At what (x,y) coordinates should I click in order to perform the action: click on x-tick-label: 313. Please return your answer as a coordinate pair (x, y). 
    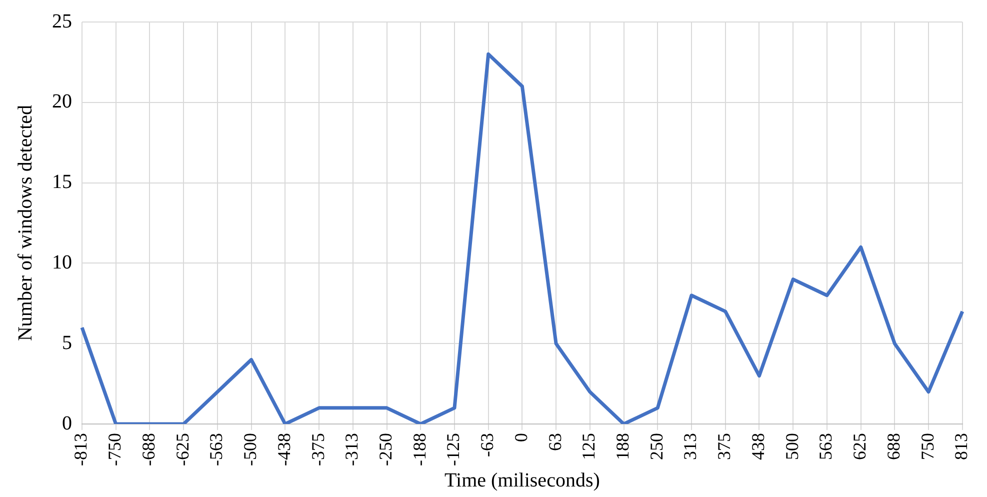
    Looking at the image, I should click on (690, 446).